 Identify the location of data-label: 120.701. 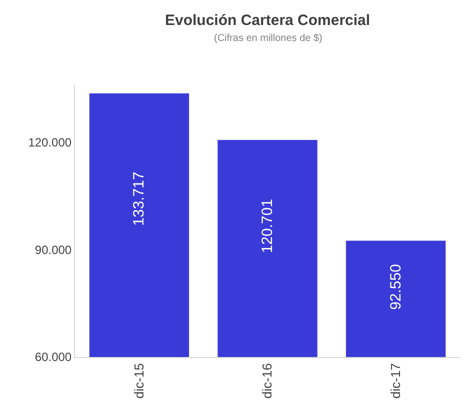
(267, 226).